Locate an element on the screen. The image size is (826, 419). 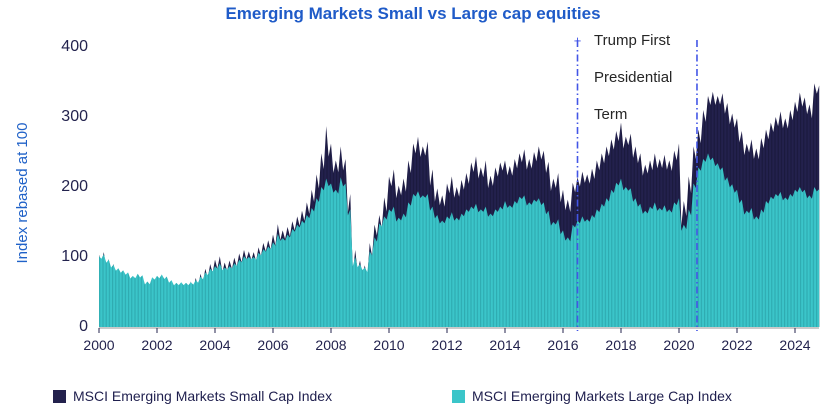
x-tick-label: 2010 is located at coordinates (389, 345).